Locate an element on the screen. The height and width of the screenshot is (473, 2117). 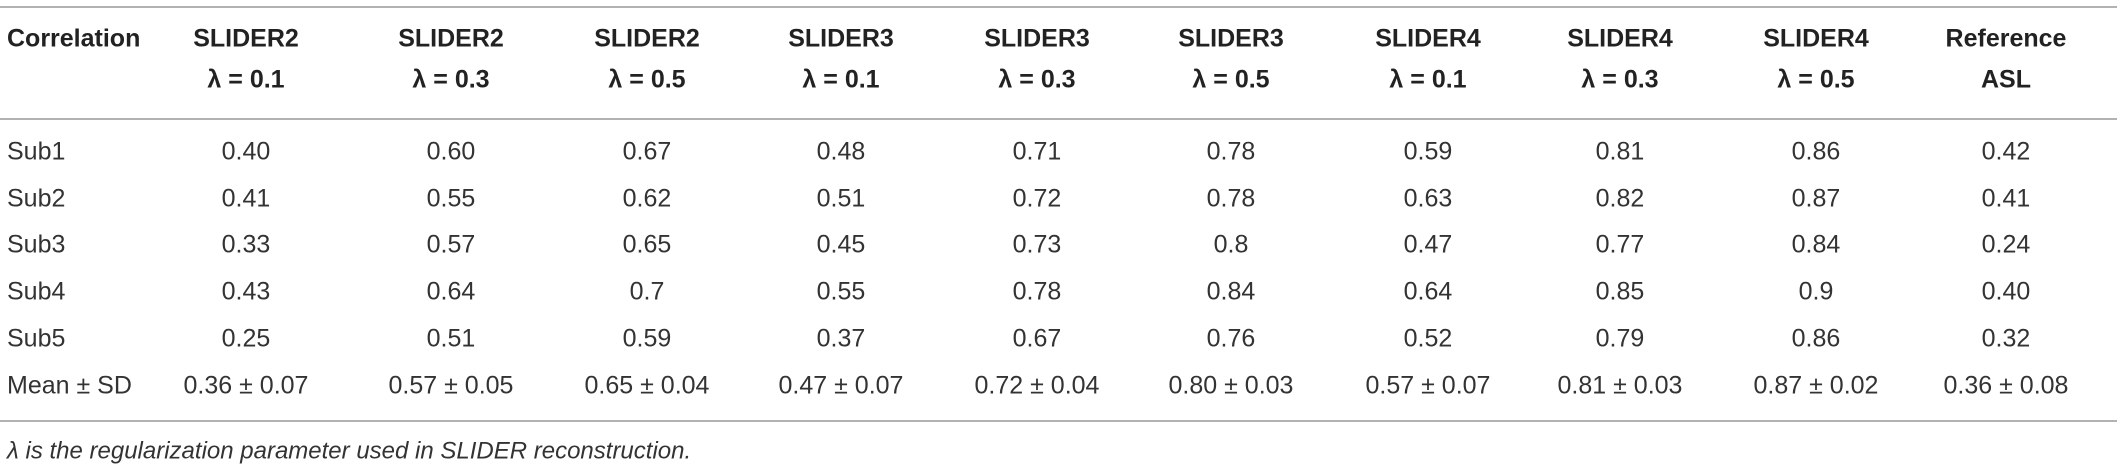
row-label: Sub2 is located at coordinates (36, 199).